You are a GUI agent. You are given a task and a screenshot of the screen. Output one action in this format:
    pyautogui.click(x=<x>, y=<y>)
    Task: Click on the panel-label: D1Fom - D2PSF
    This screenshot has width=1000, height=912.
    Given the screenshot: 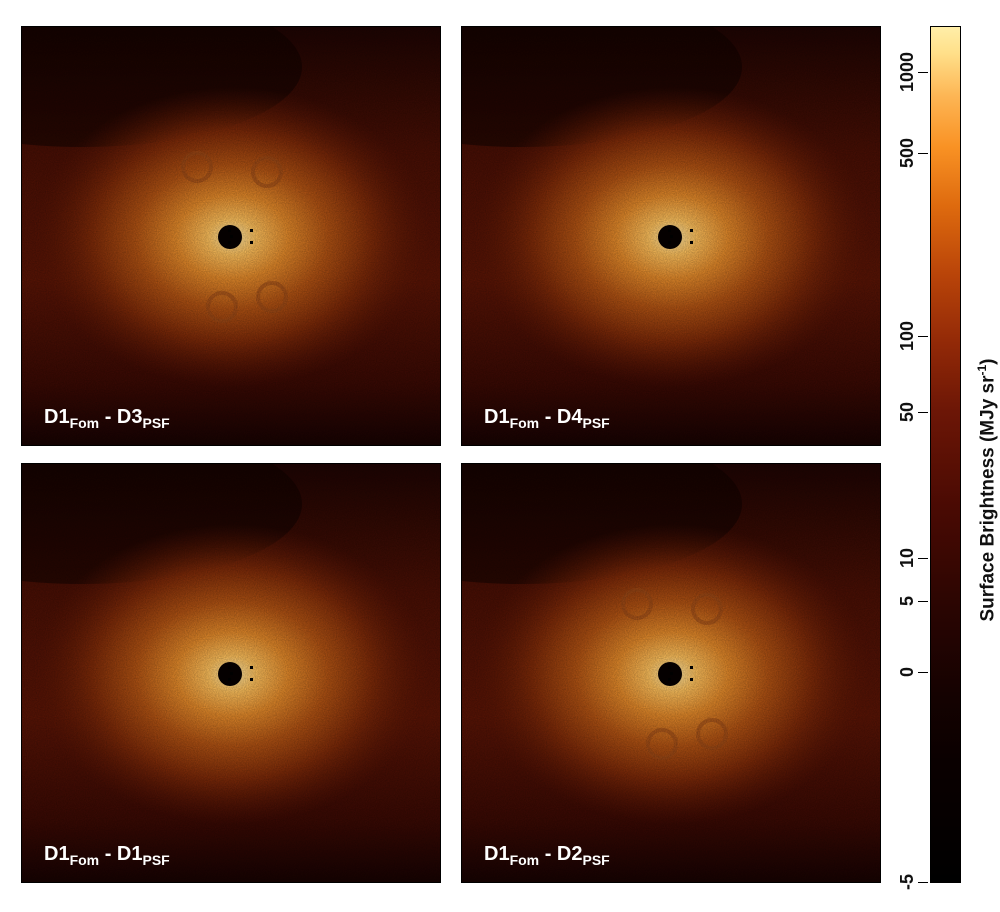 What is the action you would take?
    pyautogui.click(x=547, y=855)
    